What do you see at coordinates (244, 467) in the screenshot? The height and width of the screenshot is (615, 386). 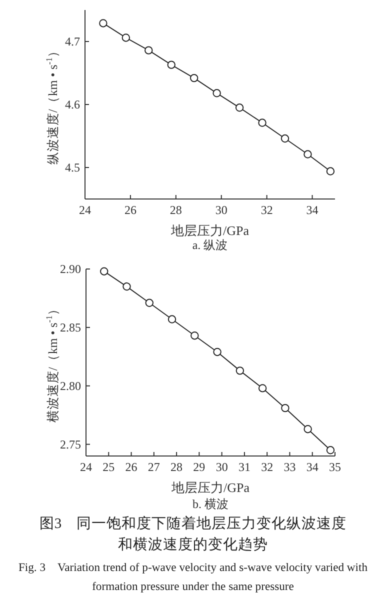 I see `x-tick-label: 31` at bounding box center [244, 467].